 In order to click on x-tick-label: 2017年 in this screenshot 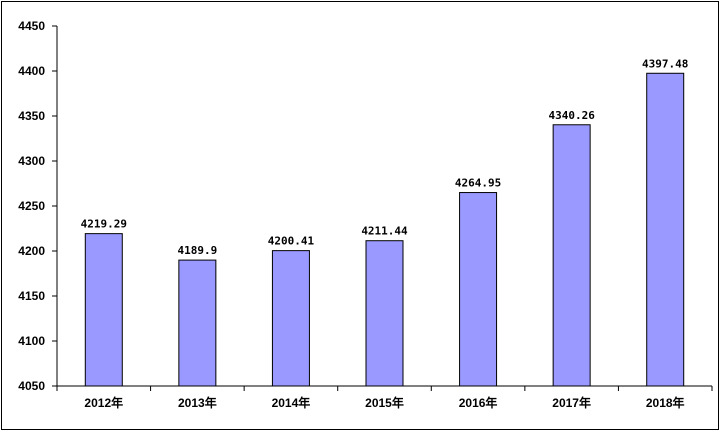, I will do `click(571, 402)`.